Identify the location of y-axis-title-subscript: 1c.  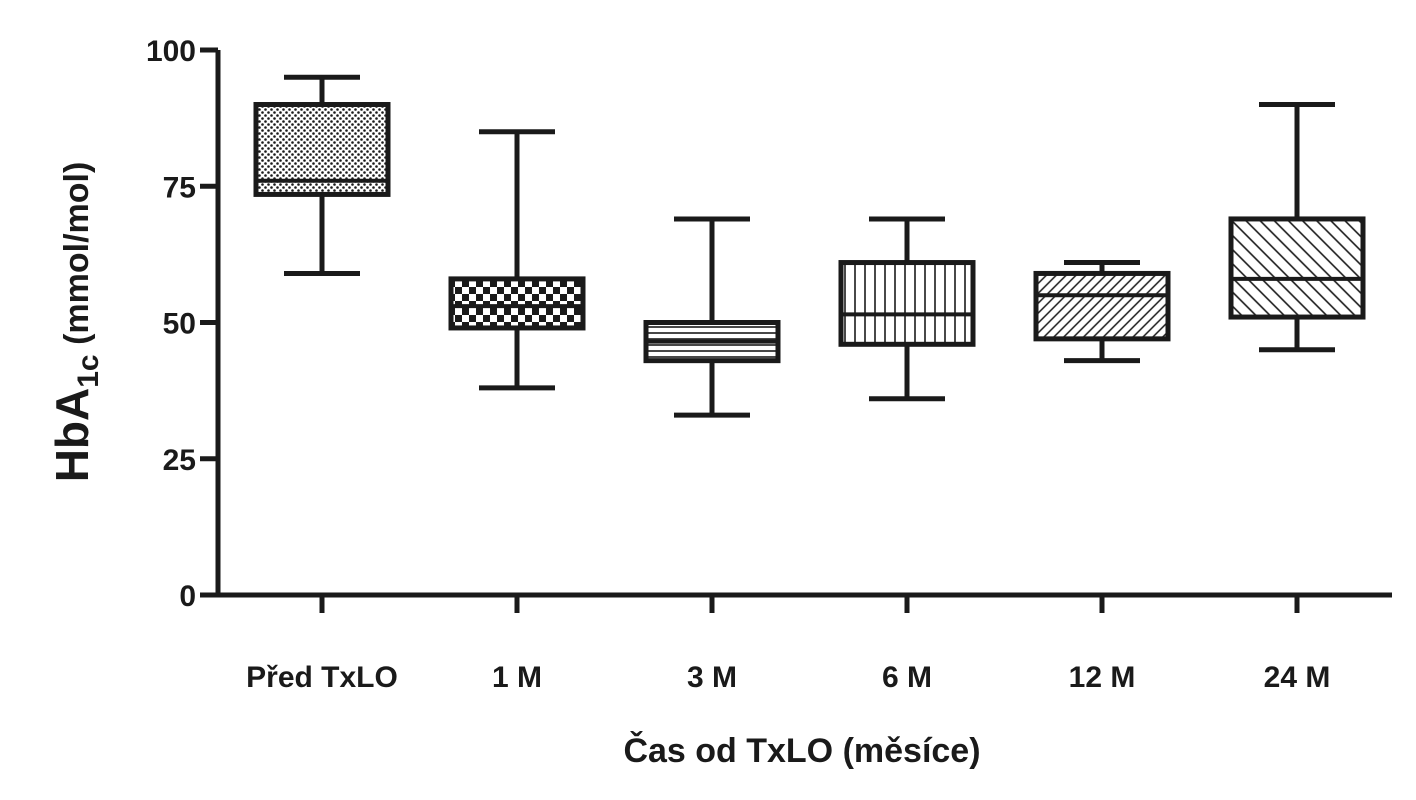
(88, 370).